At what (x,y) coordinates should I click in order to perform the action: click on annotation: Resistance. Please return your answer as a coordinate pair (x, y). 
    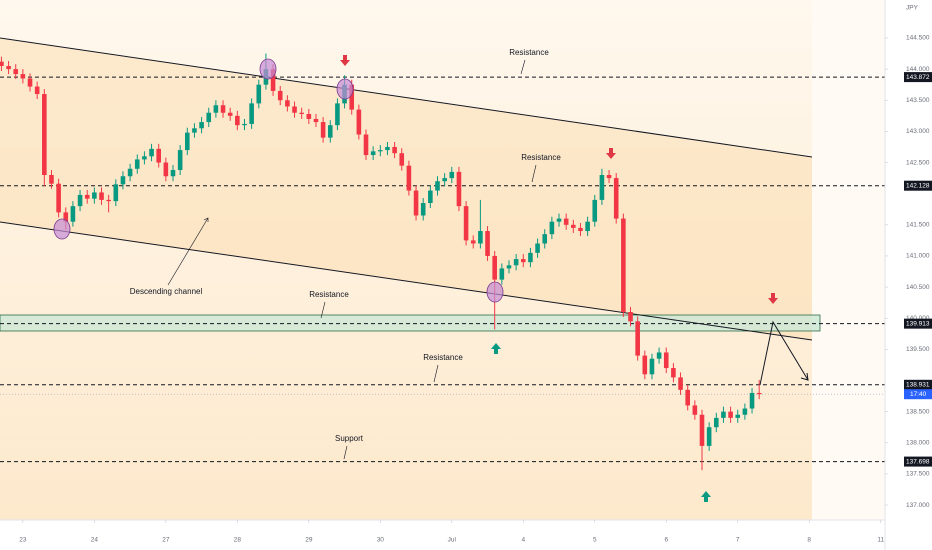
    Looking at the image, I should click on (529, 52).